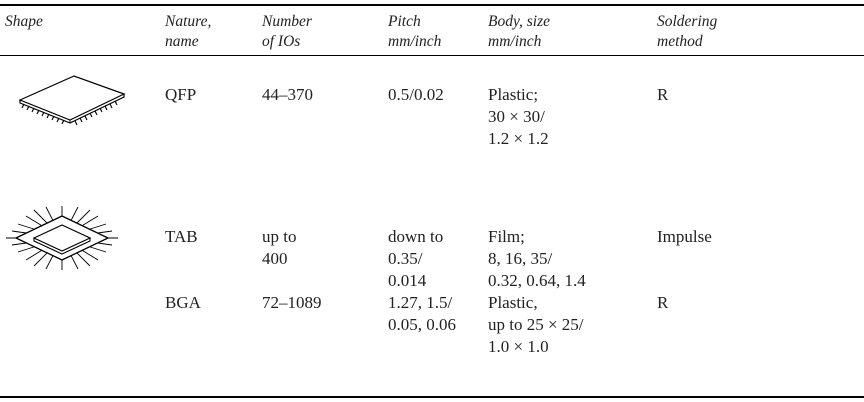 This screenshot has height=402, width=864. What do you see at coordinates (687, 21) in the screenshot?
I see `header-text: Soldering` at bounding box center [687, 21].